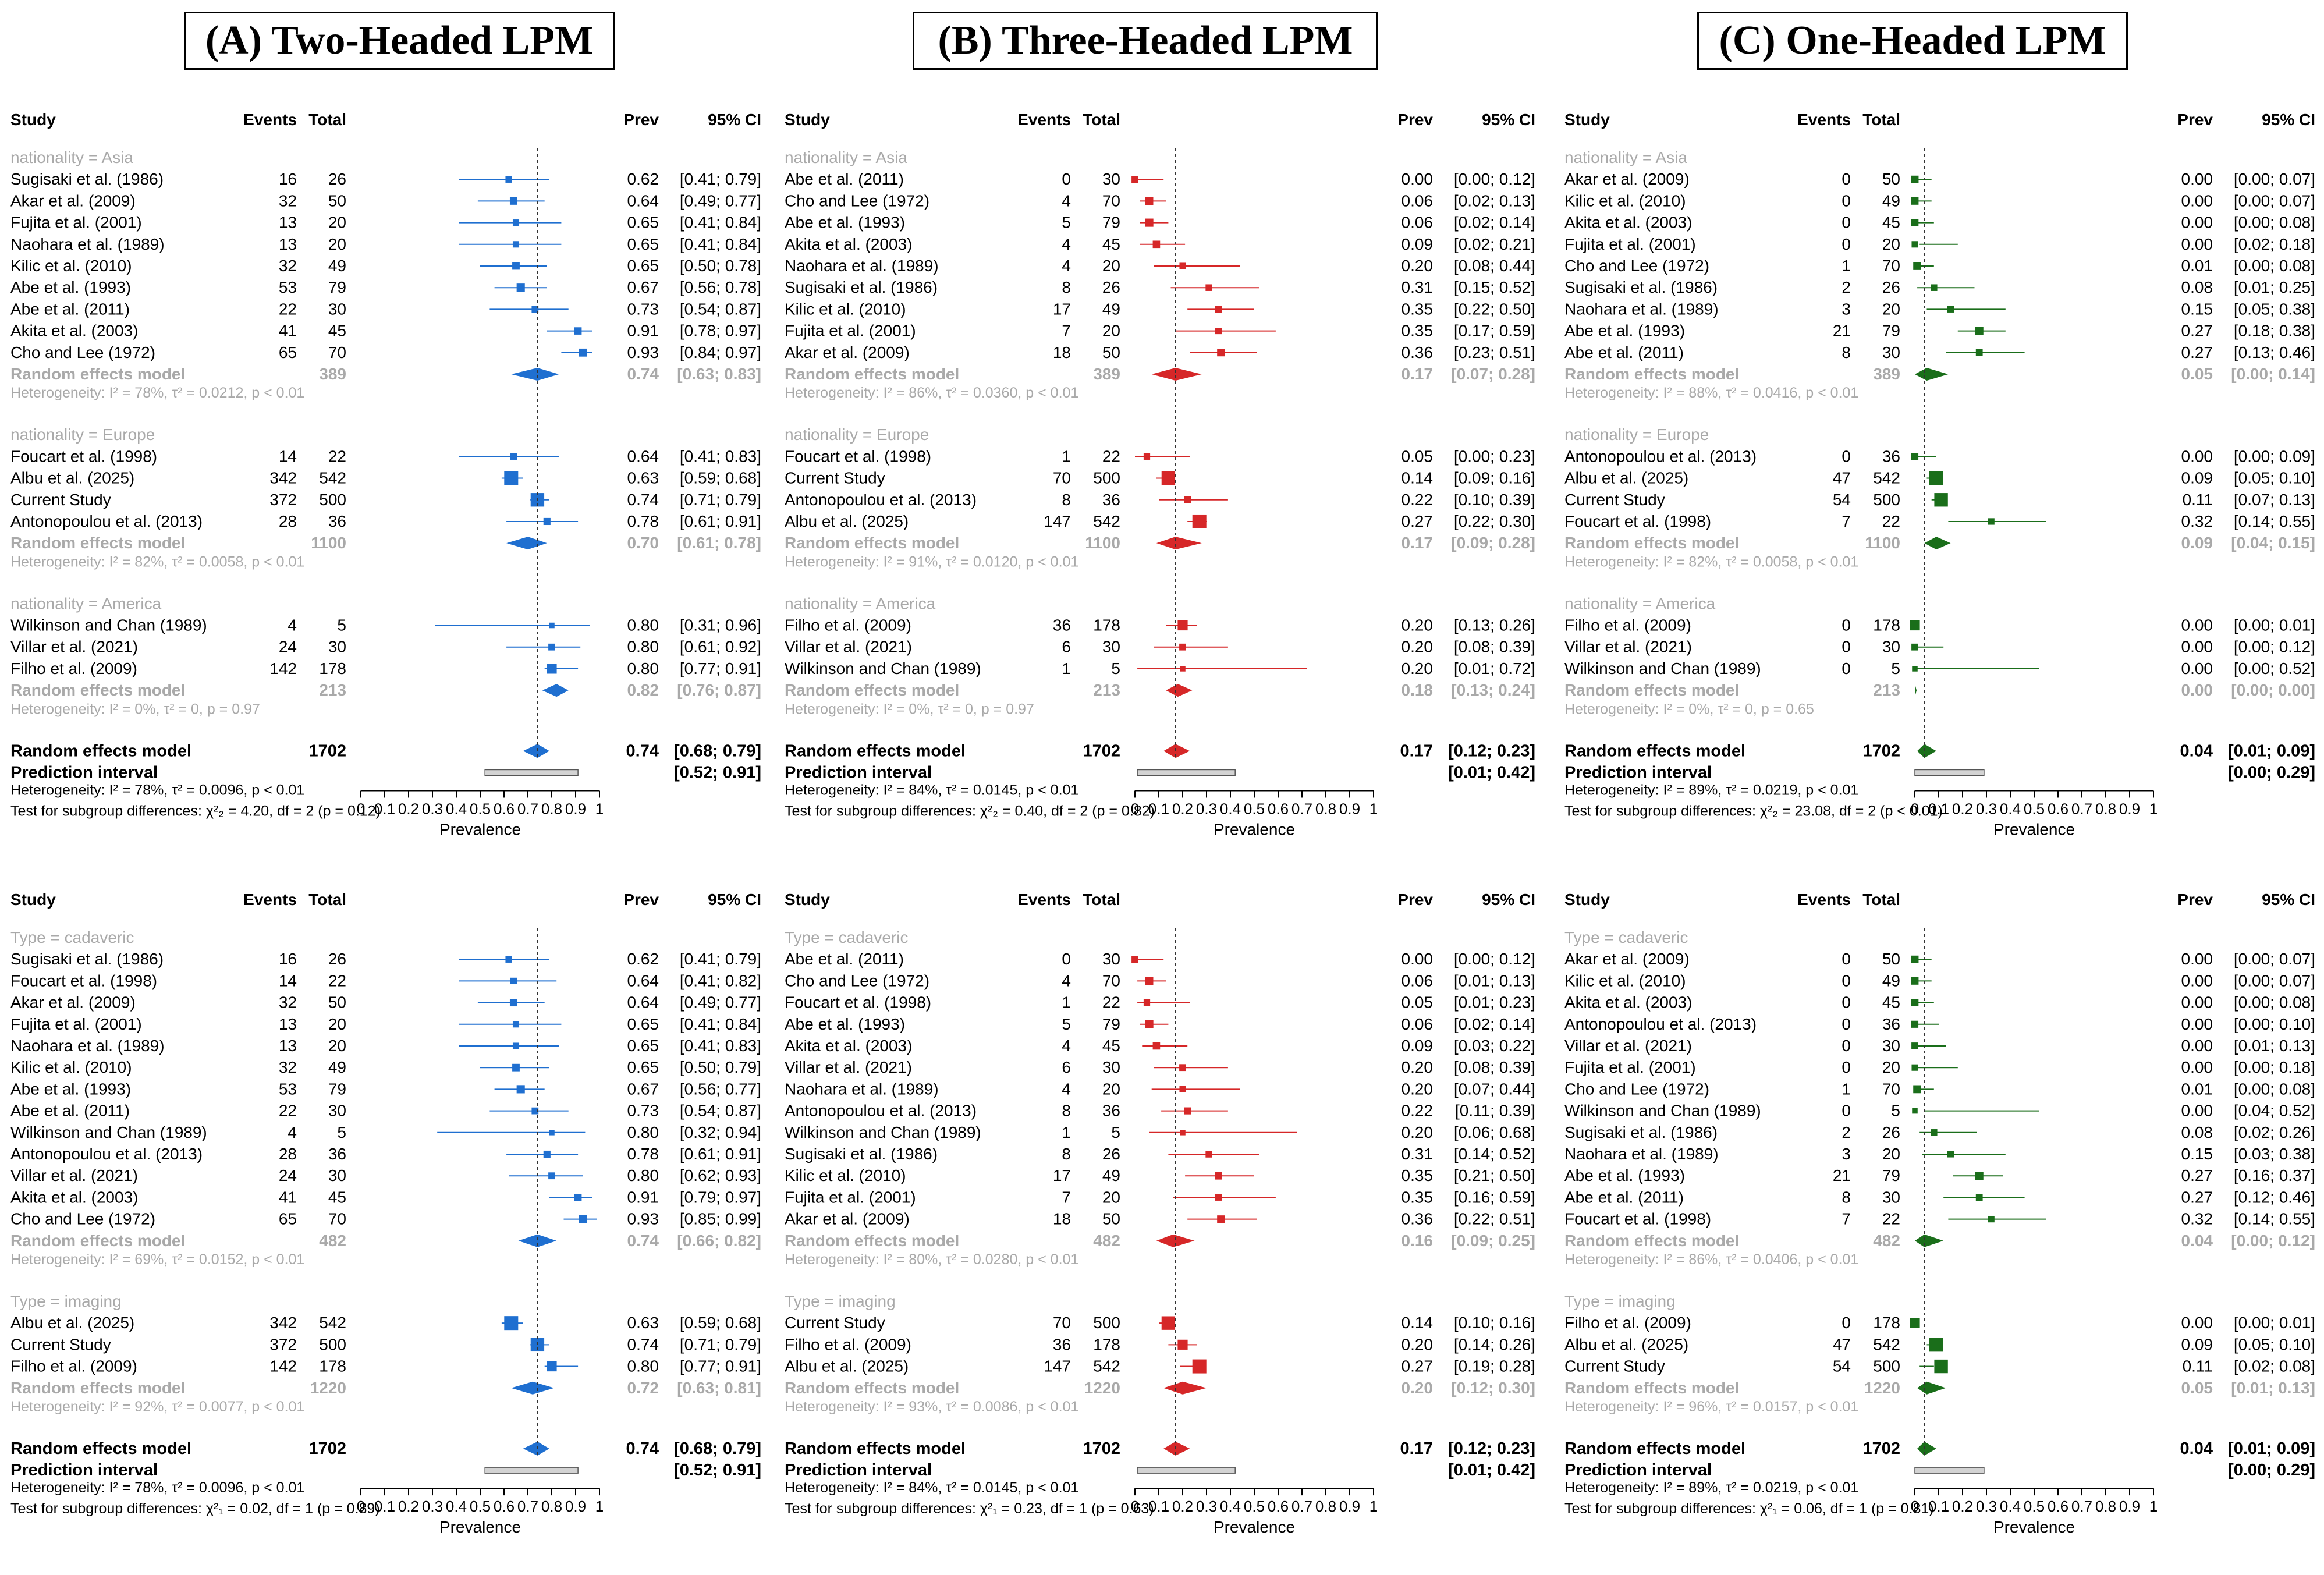 The width and height of the screenshot is (2324, 1575). What do you see at coordinates (1887, 1344) in the screenshot?
I see `study-total: 542` at bounding box center [1887, 1344].